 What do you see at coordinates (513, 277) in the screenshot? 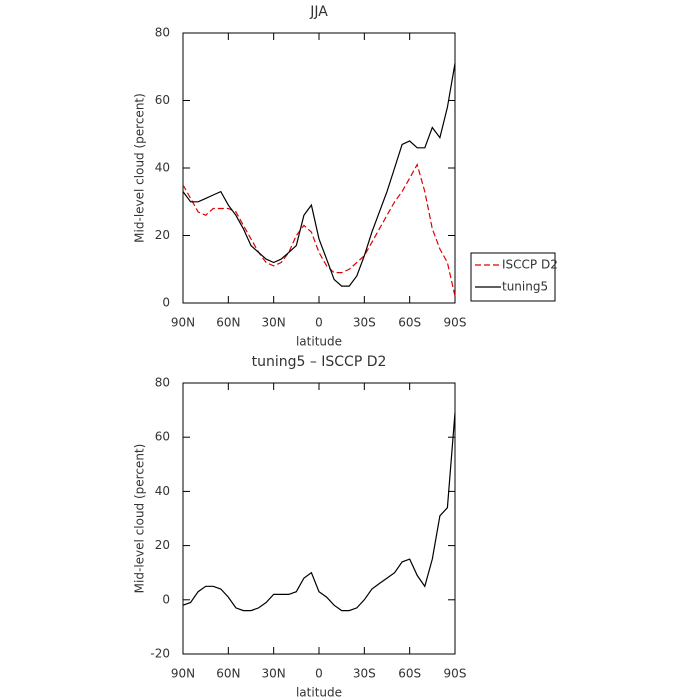
I see `legend-box` at bounding box center [513, 277].